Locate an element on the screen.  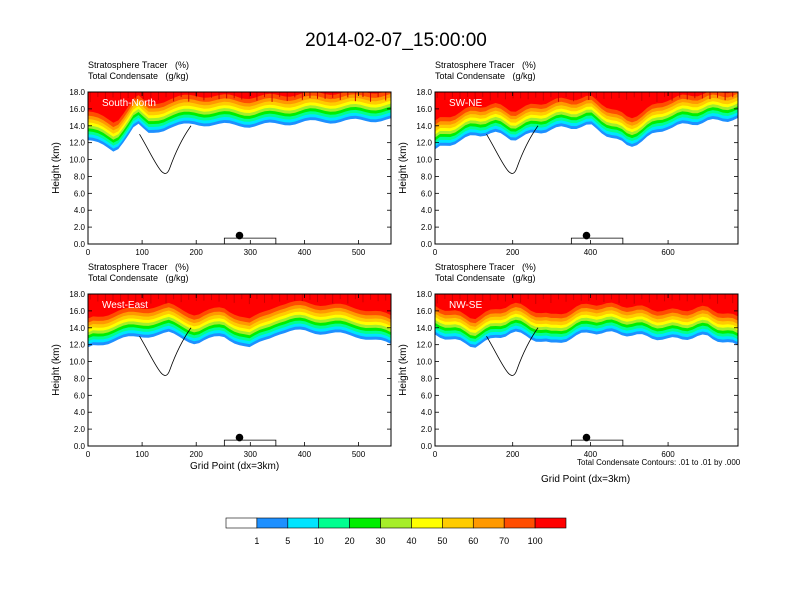
y-tick-label: 16.0 is located at coordinates (424, 109).